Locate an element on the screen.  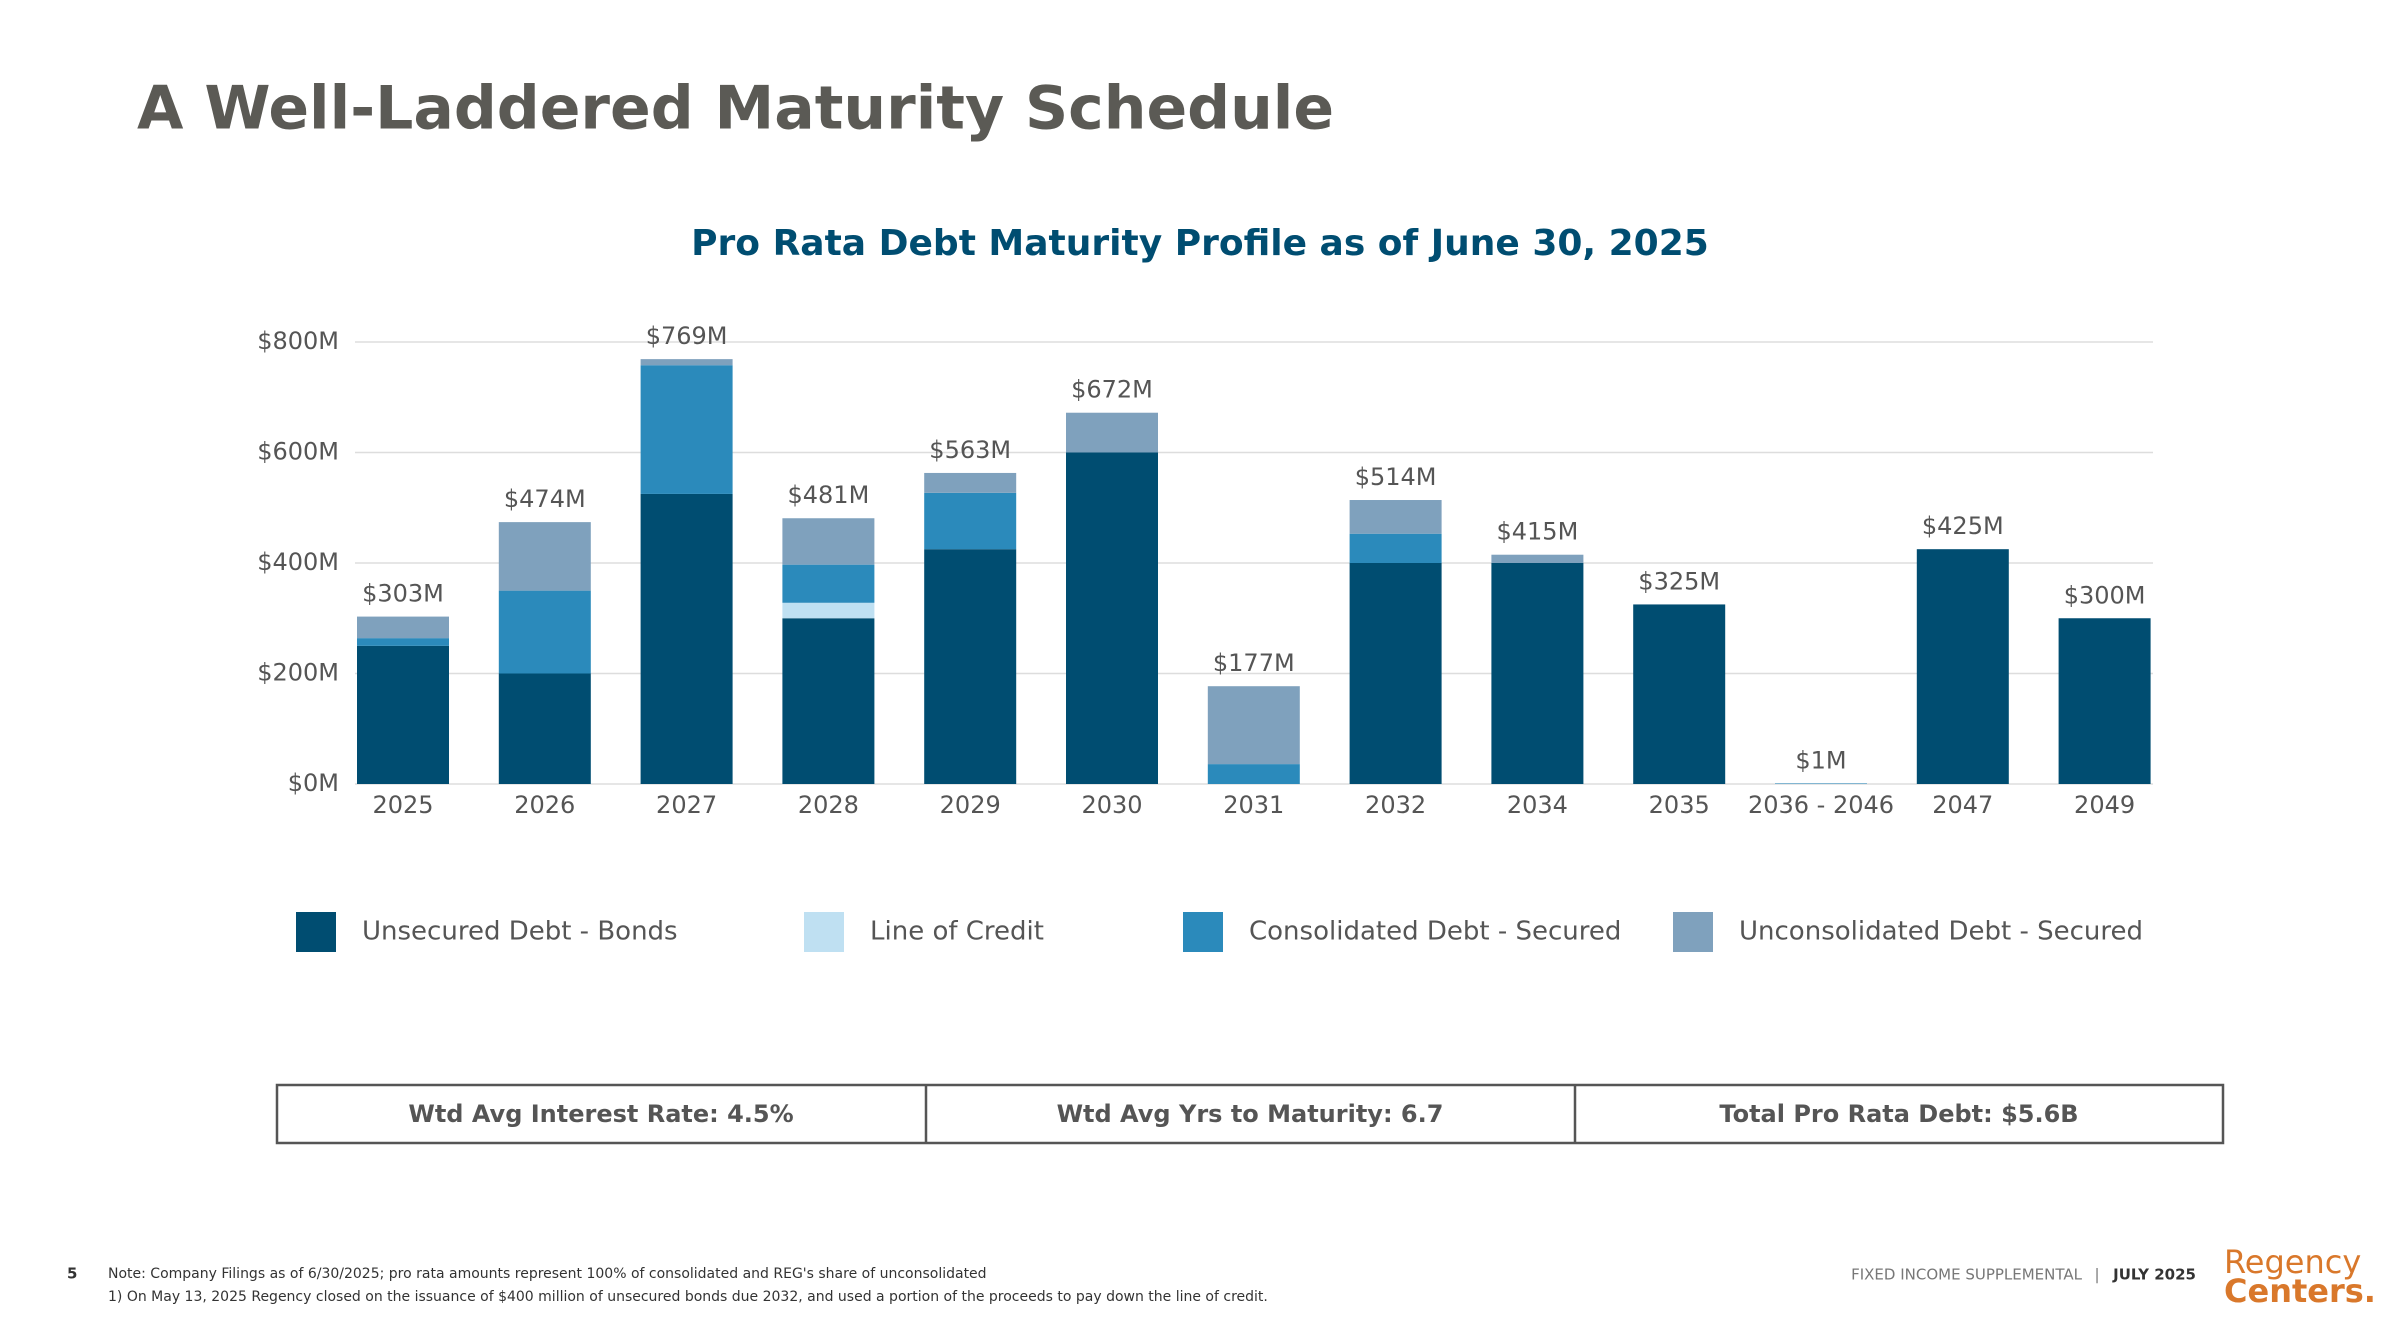
total-label: $303M is located at coordinates (403, 594).